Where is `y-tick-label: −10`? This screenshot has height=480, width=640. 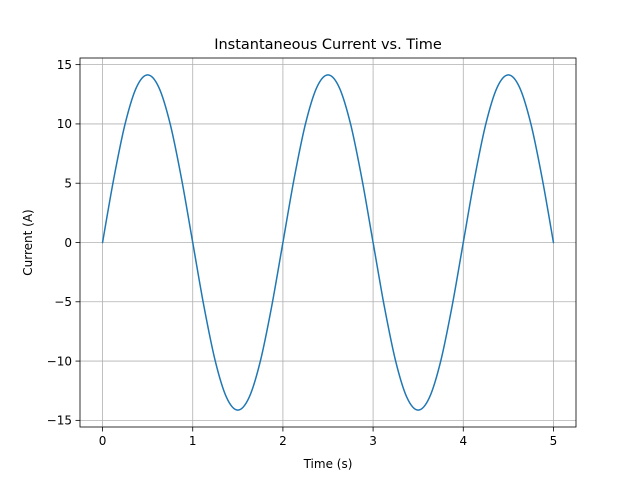
y-tick-label: −10 is located at coordinates (59, 361).